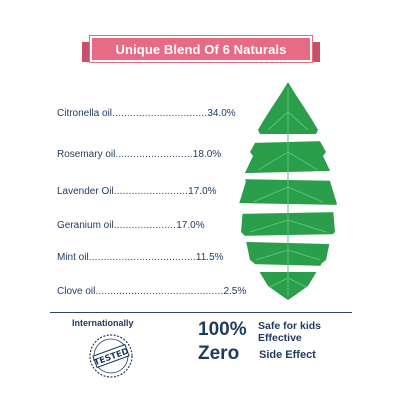 Image resolution: width=400 pixels, height=400 pixels. I want to click on ingredient-value: 34.0%, so click(221, 113).